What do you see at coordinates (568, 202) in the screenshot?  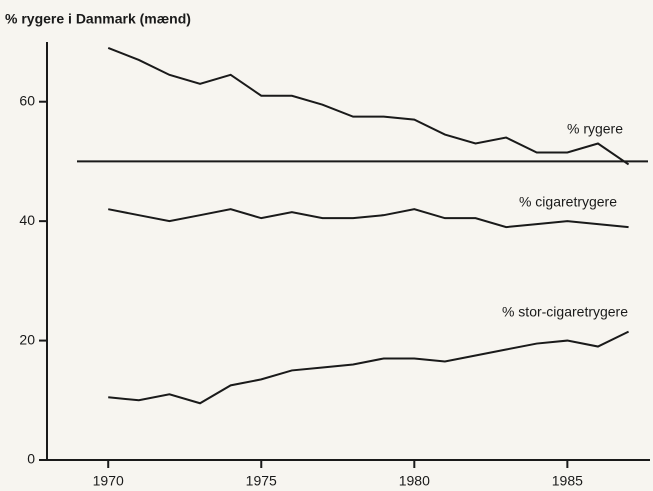 I see `series-label: % cigaretrygere` at bounding box center [568, 202].